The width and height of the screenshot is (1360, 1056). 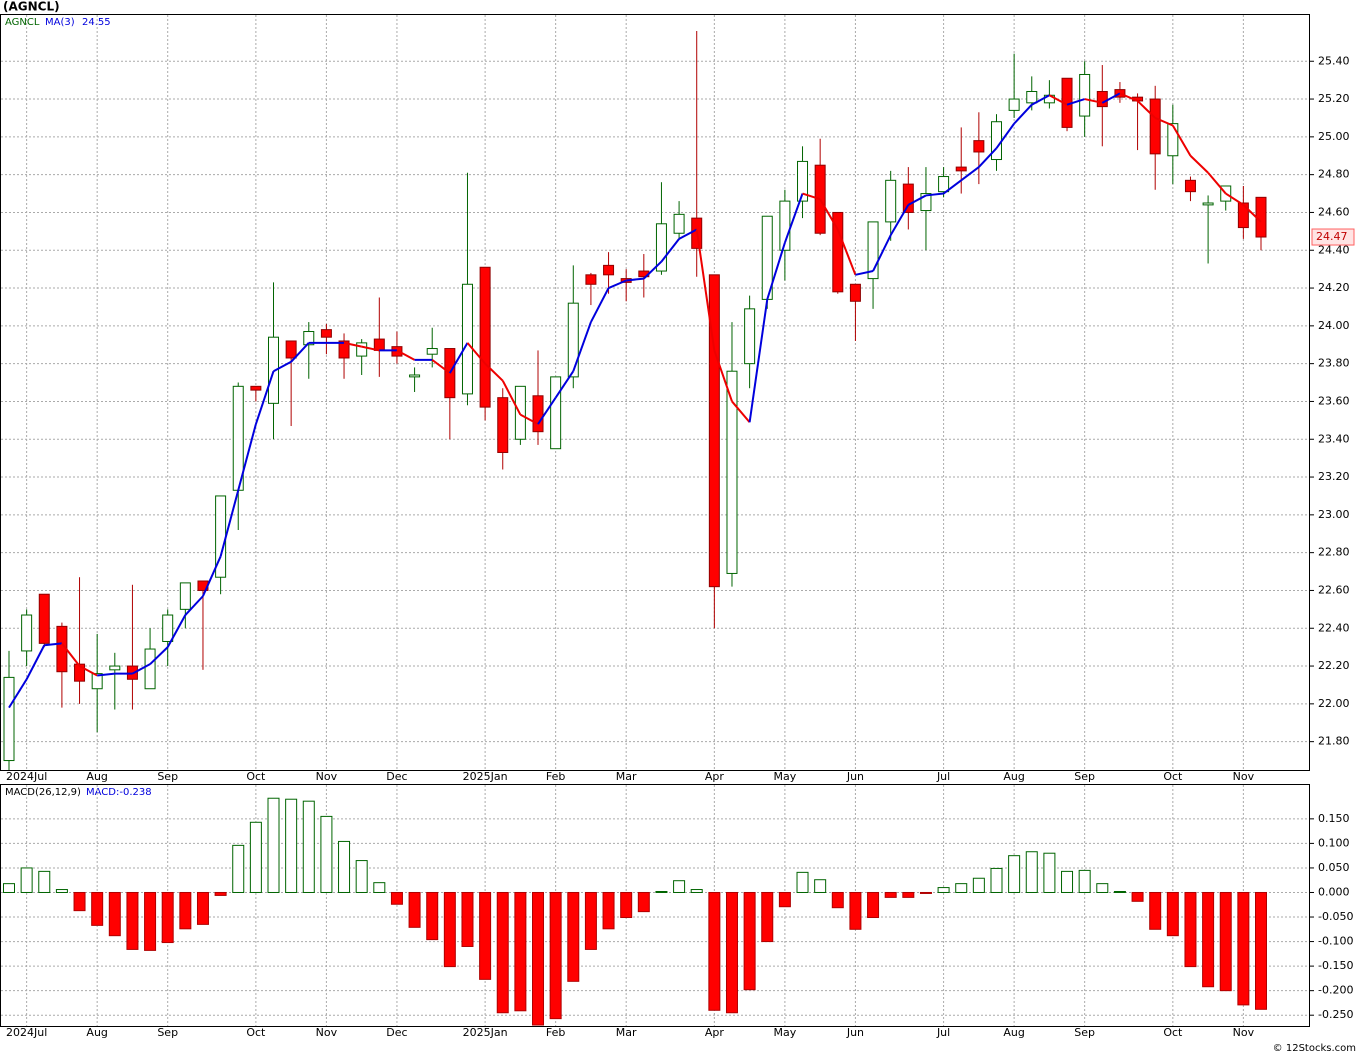 What do you see at coordinates (1334, 818) in the screenshot?
I see `y-tick-label: 0.150` at bounding box center [1334, 818].